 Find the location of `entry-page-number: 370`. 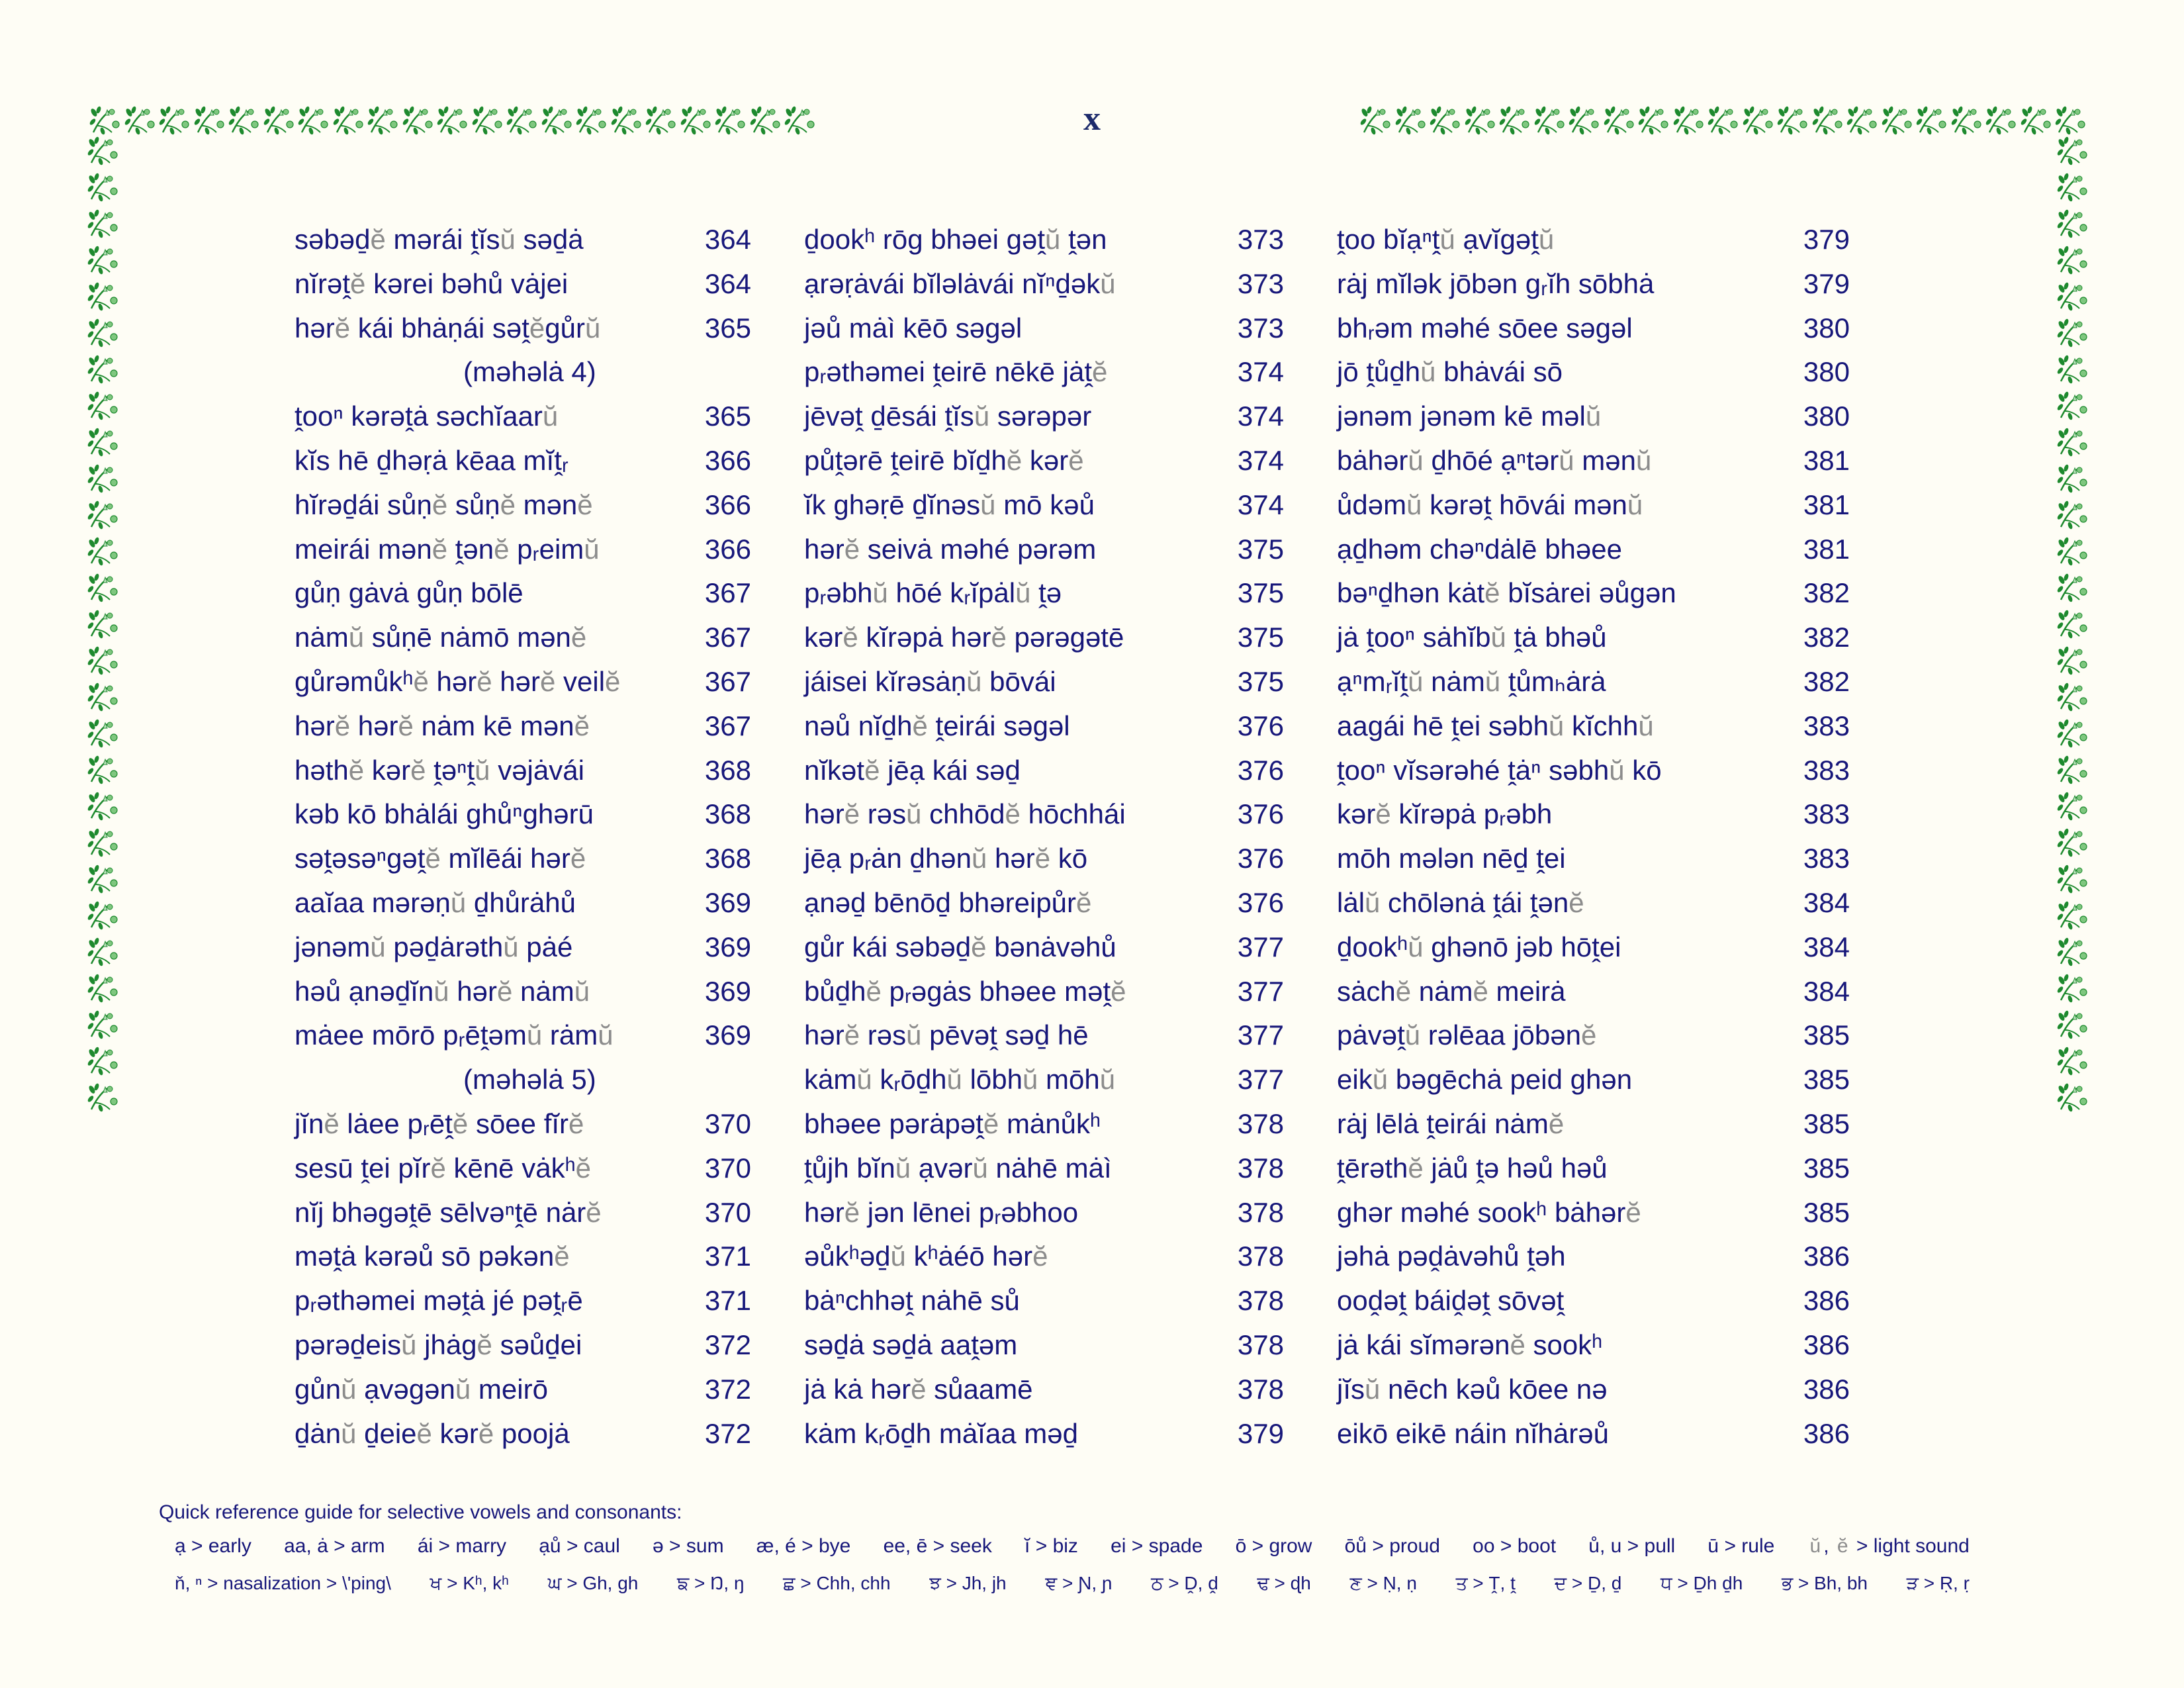

entry-page-number: 370 is located at coordinates (728, 1123).